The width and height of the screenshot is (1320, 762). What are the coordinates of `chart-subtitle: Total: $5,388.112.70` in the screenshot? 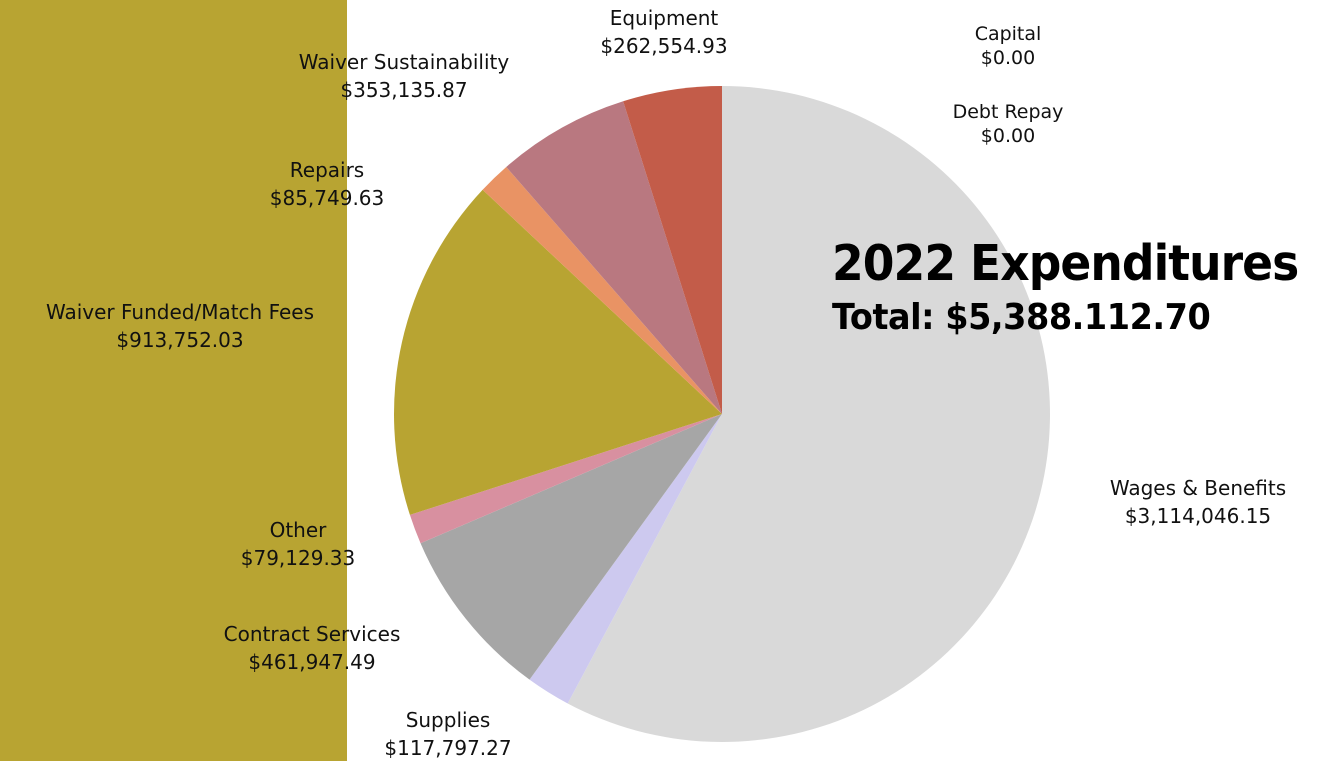 It's located at (1021, 317).